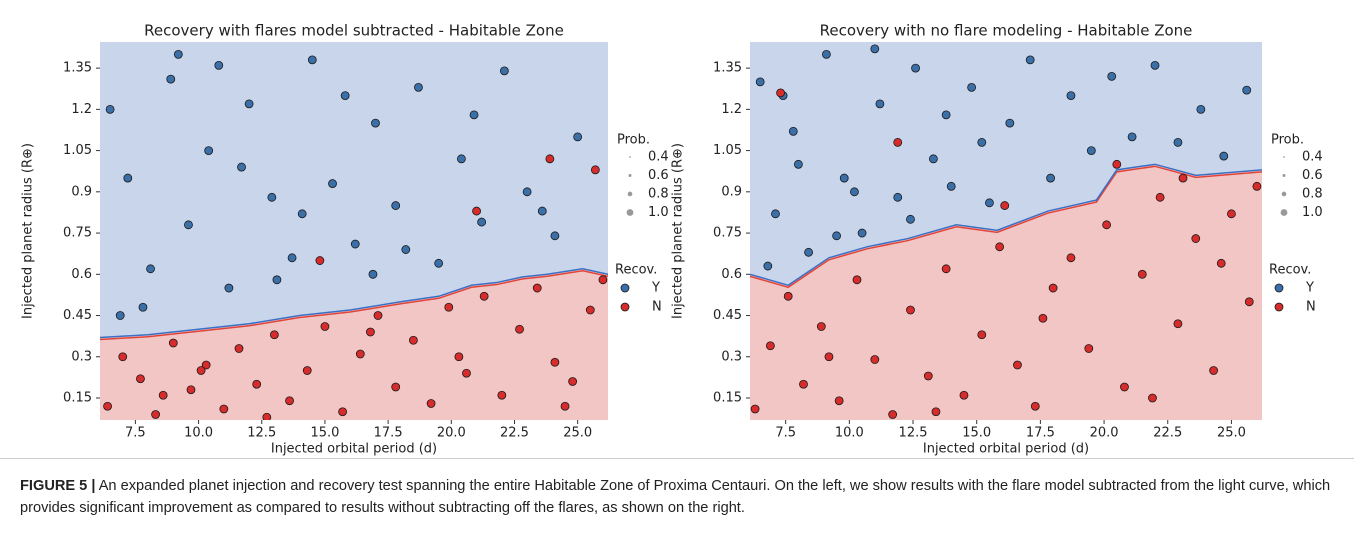  Describe the element at coordinates (388, 433) in the screenshot. I see `x-tick-label: 17.5` at that location.